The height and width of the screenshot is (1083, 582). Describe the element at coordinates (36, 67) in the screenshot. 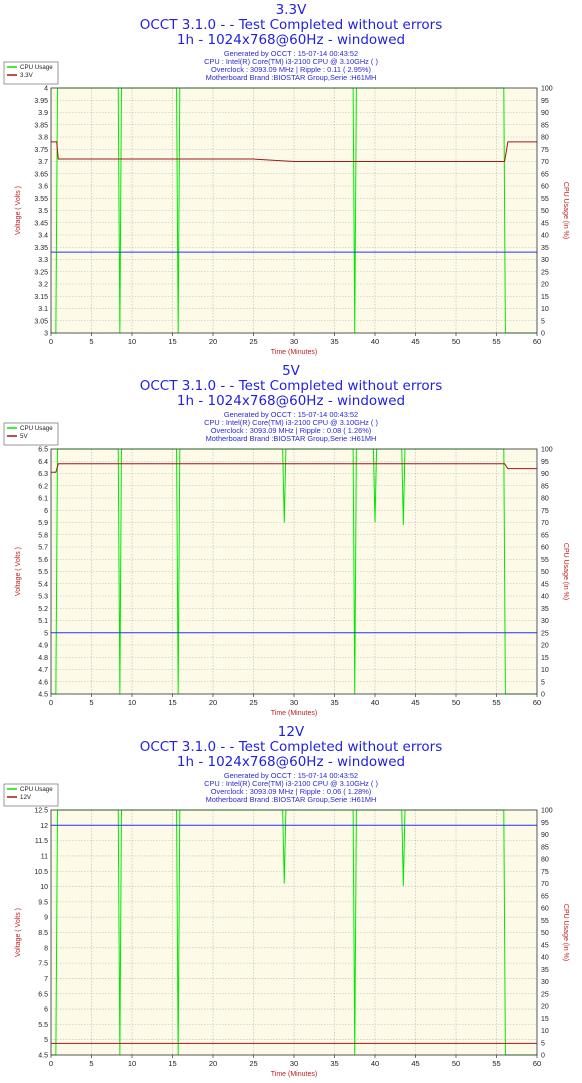

I see `legend-label: CPU Usage` at that location.